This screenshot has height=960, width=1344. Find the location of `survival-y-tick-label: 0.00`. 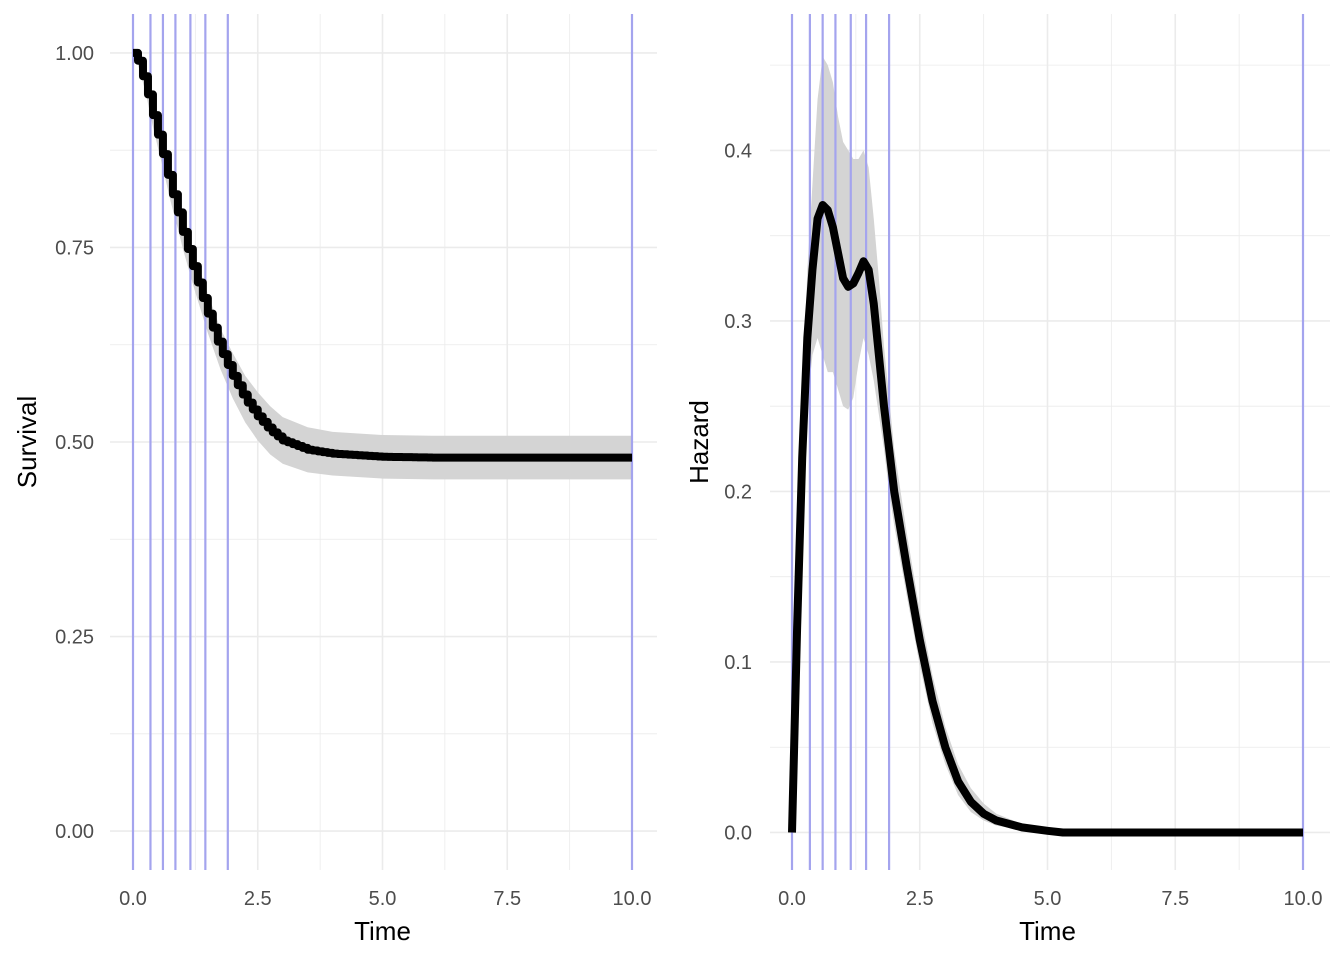

survival-y-tick-label: 0.00 is located at coordinates (74, 832).